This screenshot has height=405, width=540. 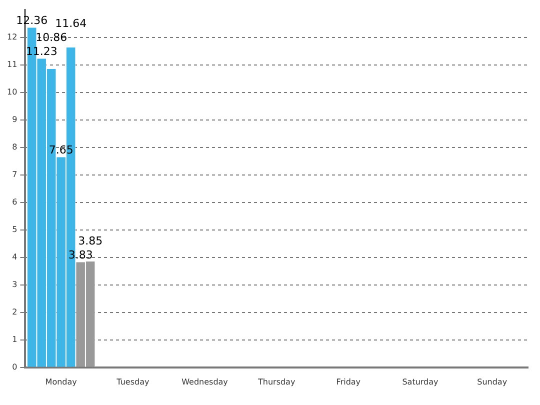 I want to click on x-tick-label: Thursday, so click(x=276, y=381).